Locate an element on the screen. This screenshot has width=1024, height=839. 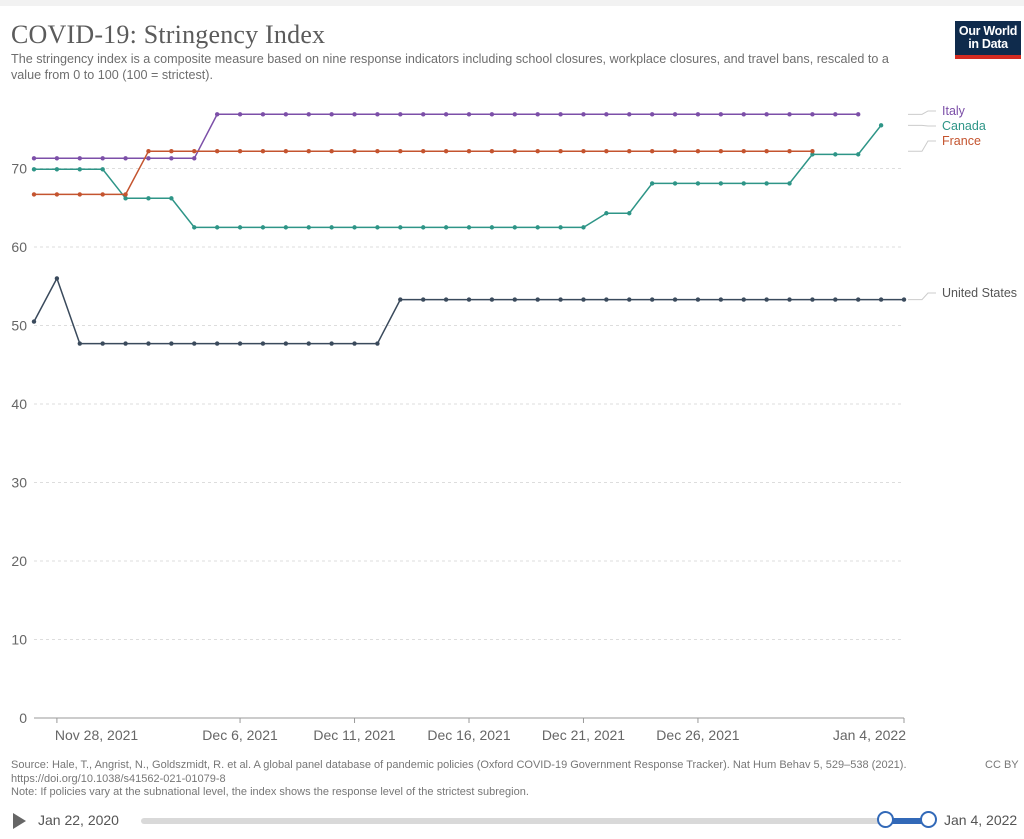
y-tick-label: 60 is located at coordinates (19, 247).